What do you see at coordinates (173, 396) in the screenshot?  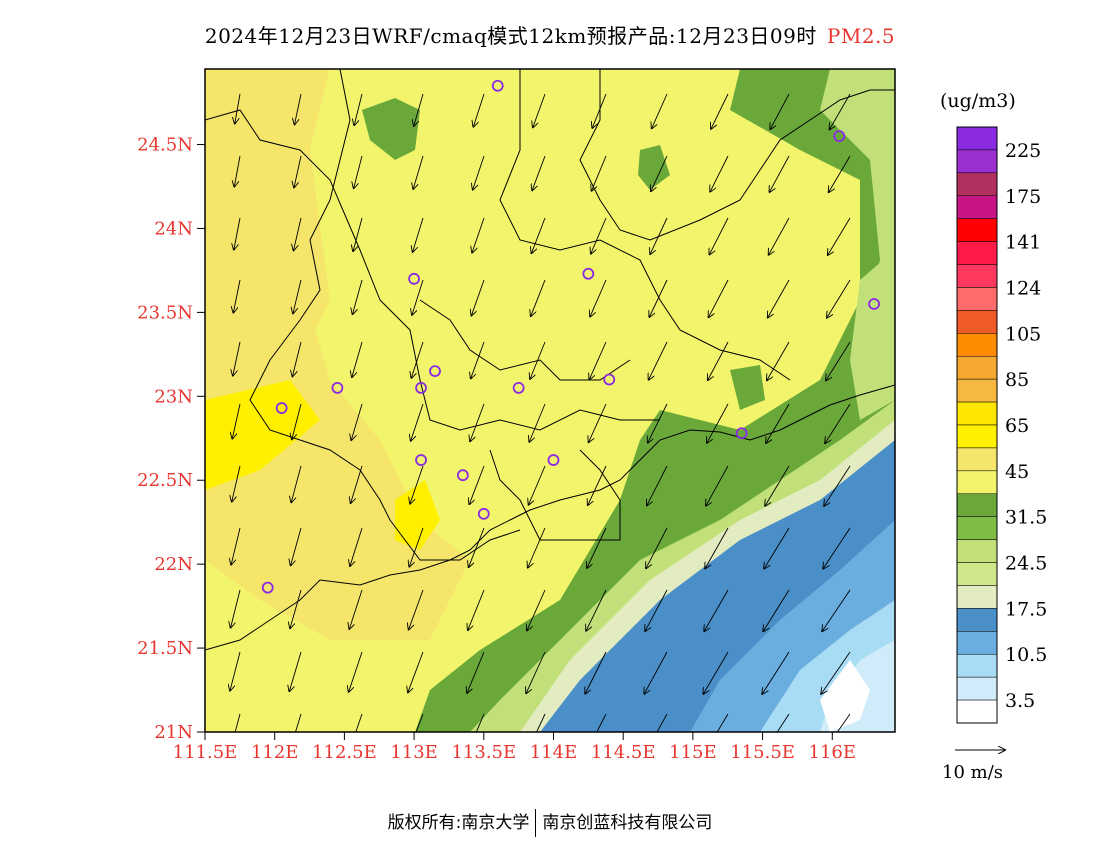 I see `lat-tick-label: 23N` at bounding box center [173, 396].